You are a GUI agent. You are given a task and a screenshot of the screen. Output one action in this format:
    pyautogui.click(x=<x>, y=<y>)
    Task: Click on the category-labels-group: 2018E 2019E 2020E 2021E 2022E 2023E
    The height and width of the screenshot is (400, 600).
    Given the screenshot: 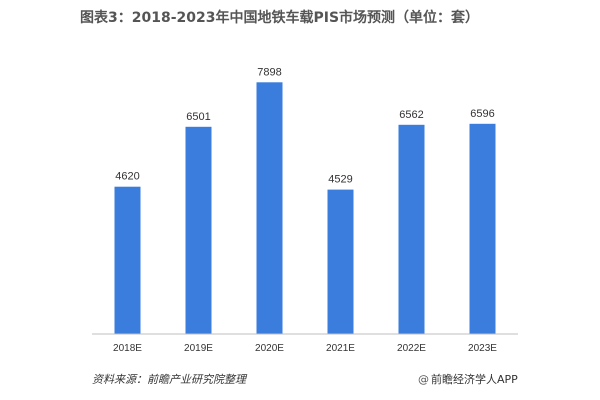 What is the action you would take?
    pyautogui.click(x=305, y=348)
    